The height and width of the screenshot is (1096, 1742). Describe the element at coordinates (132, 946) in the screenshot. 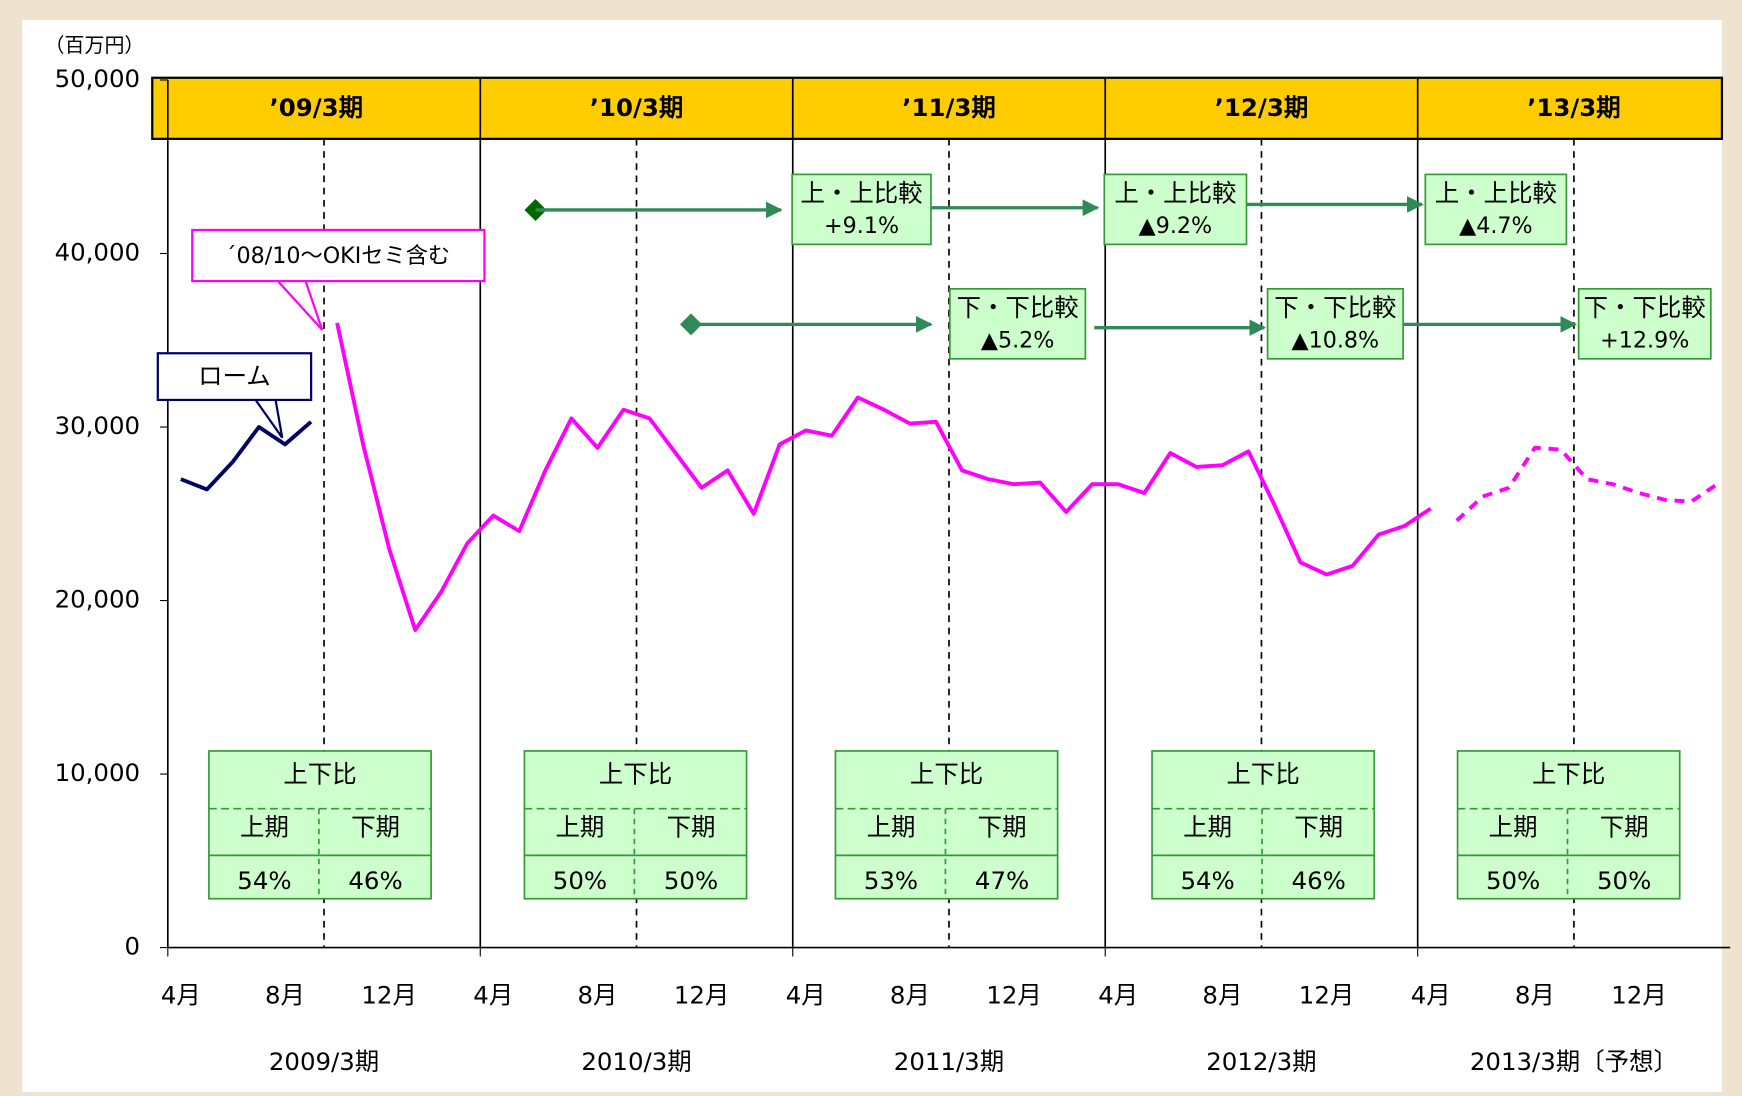

I see `y-tick-label: 0` at that location.